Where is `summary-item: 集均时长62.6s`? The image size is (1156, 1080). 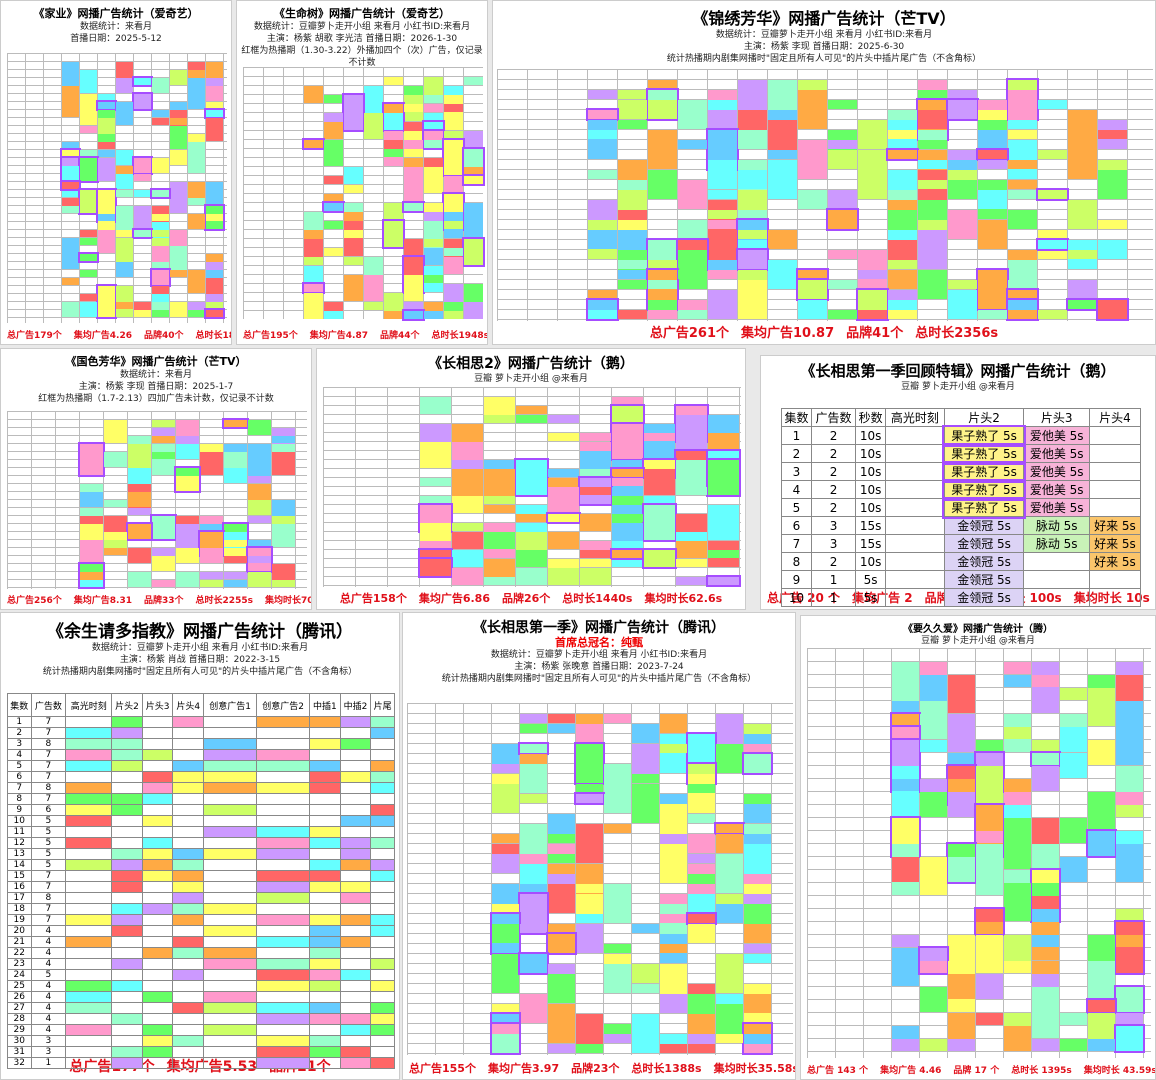 summary-item: 集均时长62.6s is located at coordinates (683, 598).